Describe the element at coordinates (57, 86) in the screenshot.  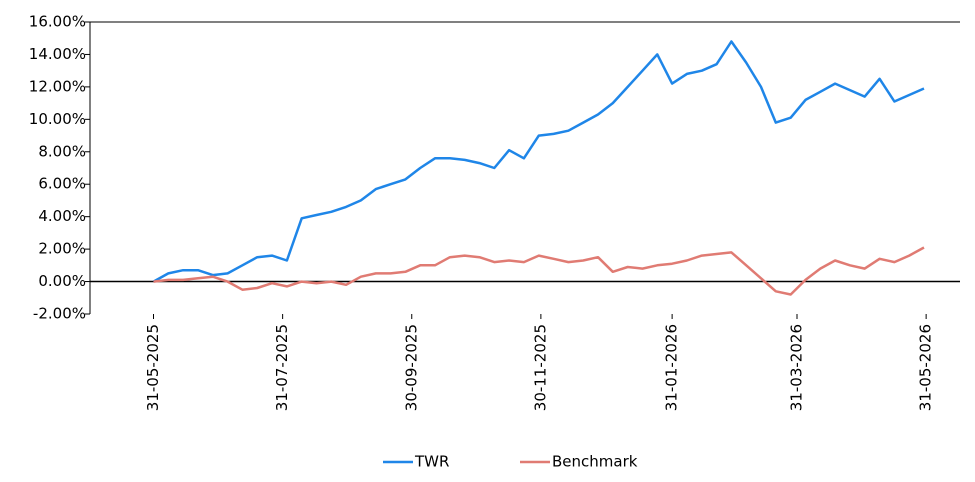
I see `y-tick-label: 12.00%` at that location.